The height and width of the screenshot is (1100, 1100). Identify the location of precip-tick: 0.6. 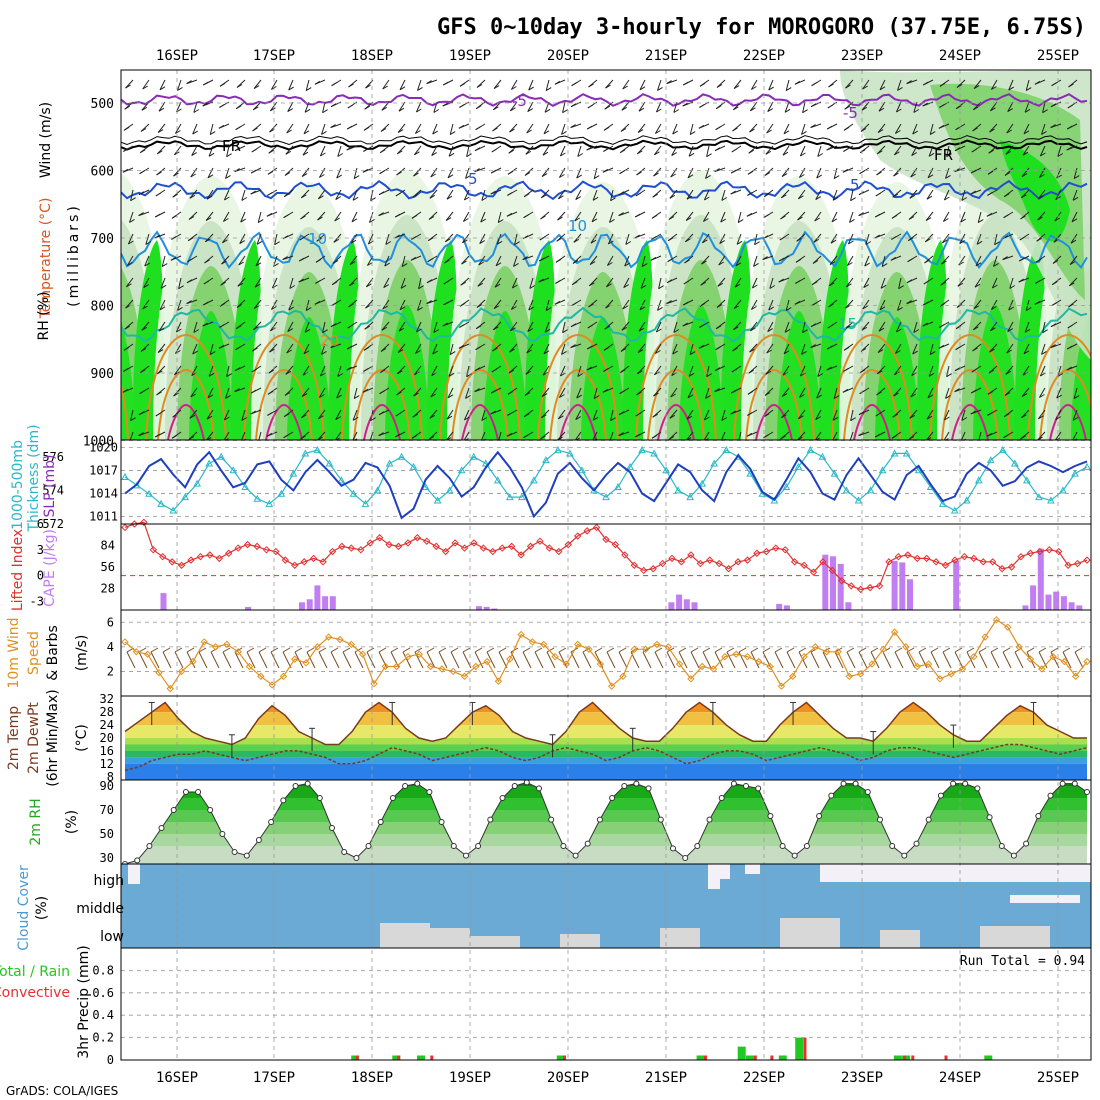
(103, 993).